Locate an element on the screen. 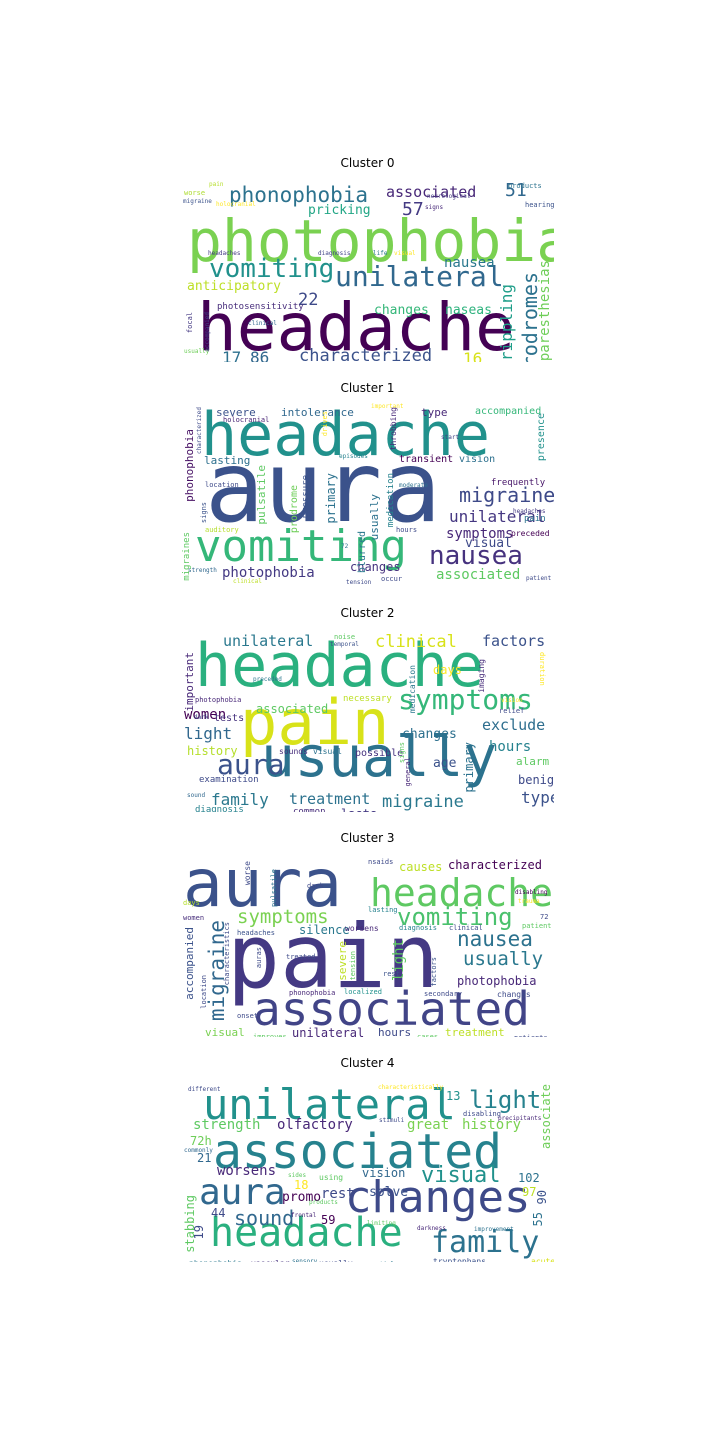 Image resolution: width=720 pixels, height=1440 pixels. cluster-1-title: Cluster 1 is located at coordinates (367, 388).